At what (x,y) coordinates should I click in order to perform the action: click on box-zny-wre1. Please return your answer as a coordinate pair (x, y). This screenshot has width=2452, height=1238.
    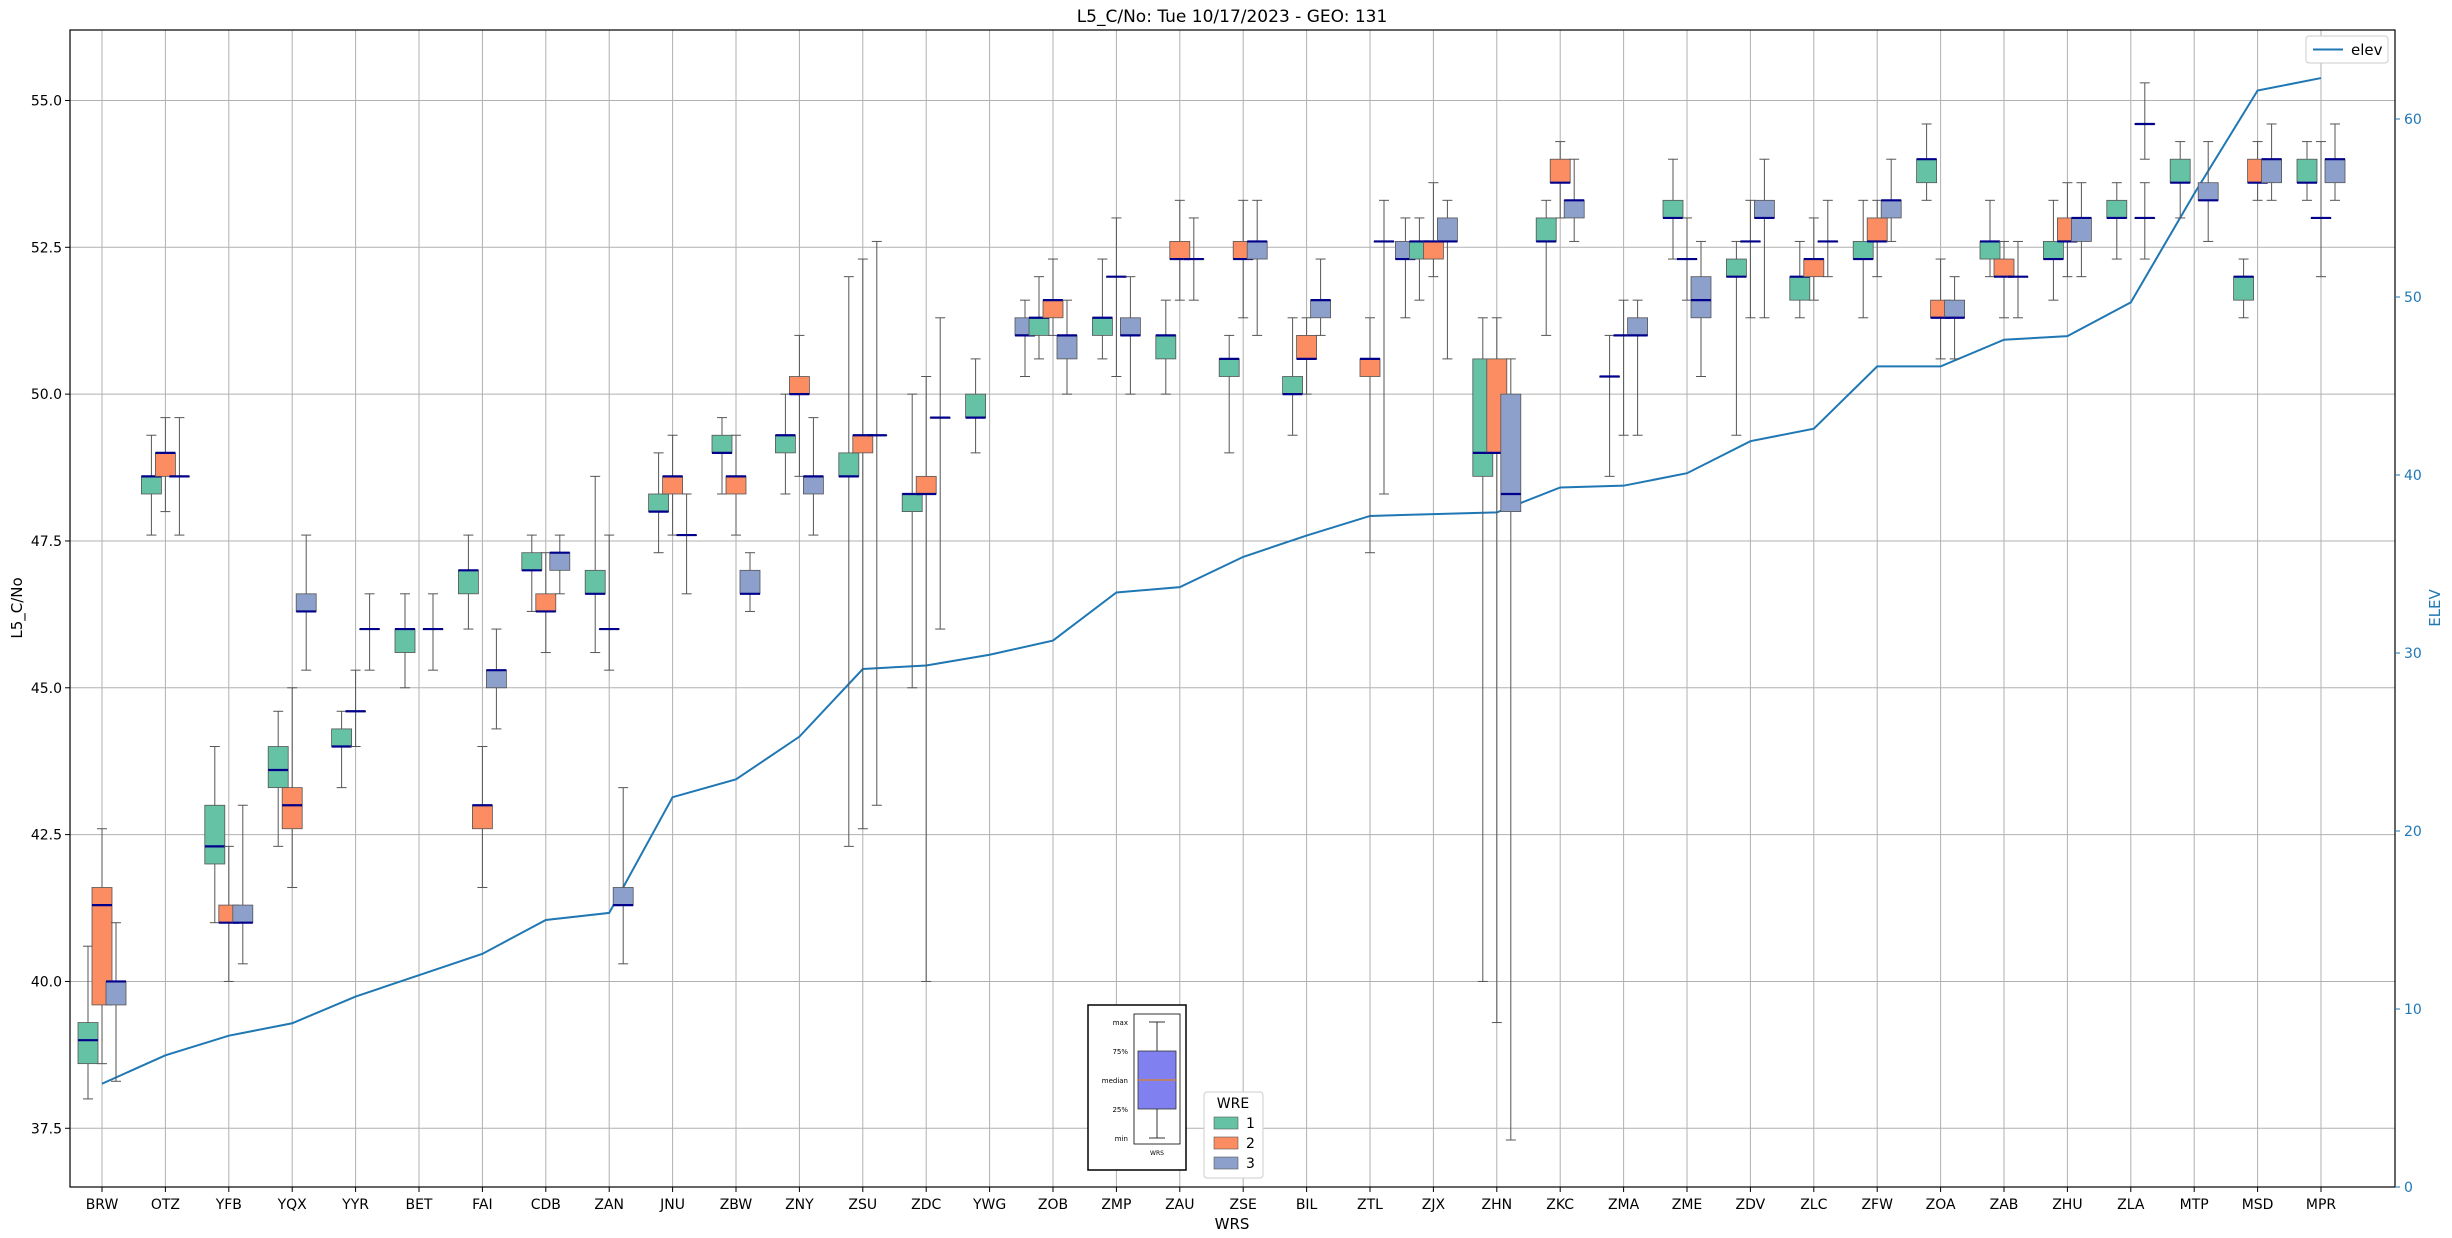
    Looking at the image, I should click on (785, 444).